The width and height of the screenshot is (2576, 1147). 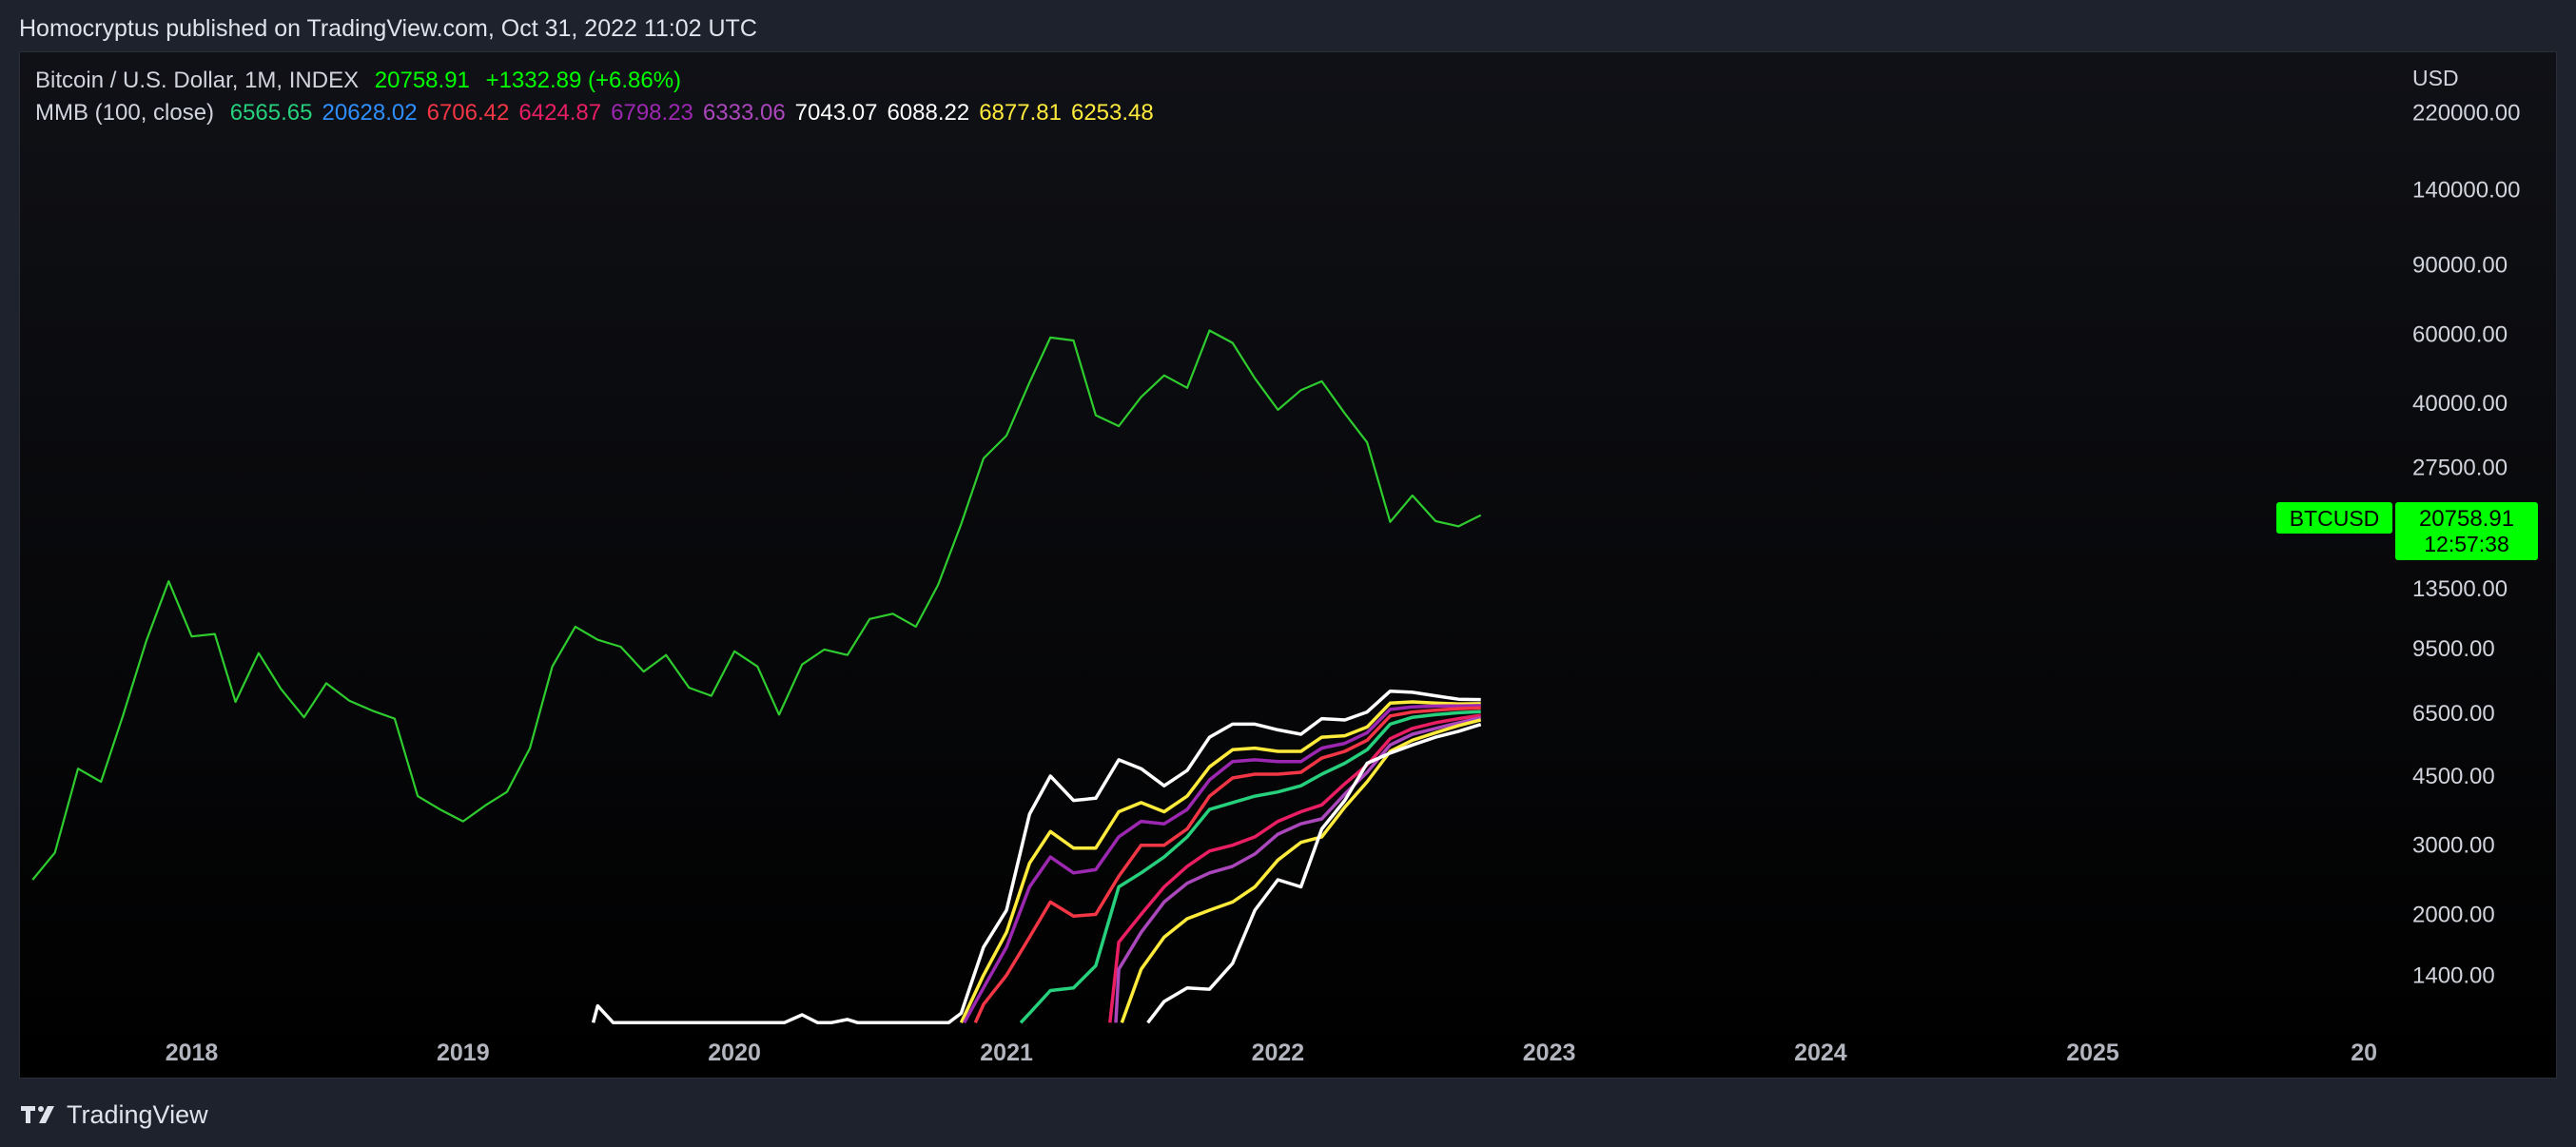 I want to click on mmb-band-red_outer, so click(x=1227, y=865).